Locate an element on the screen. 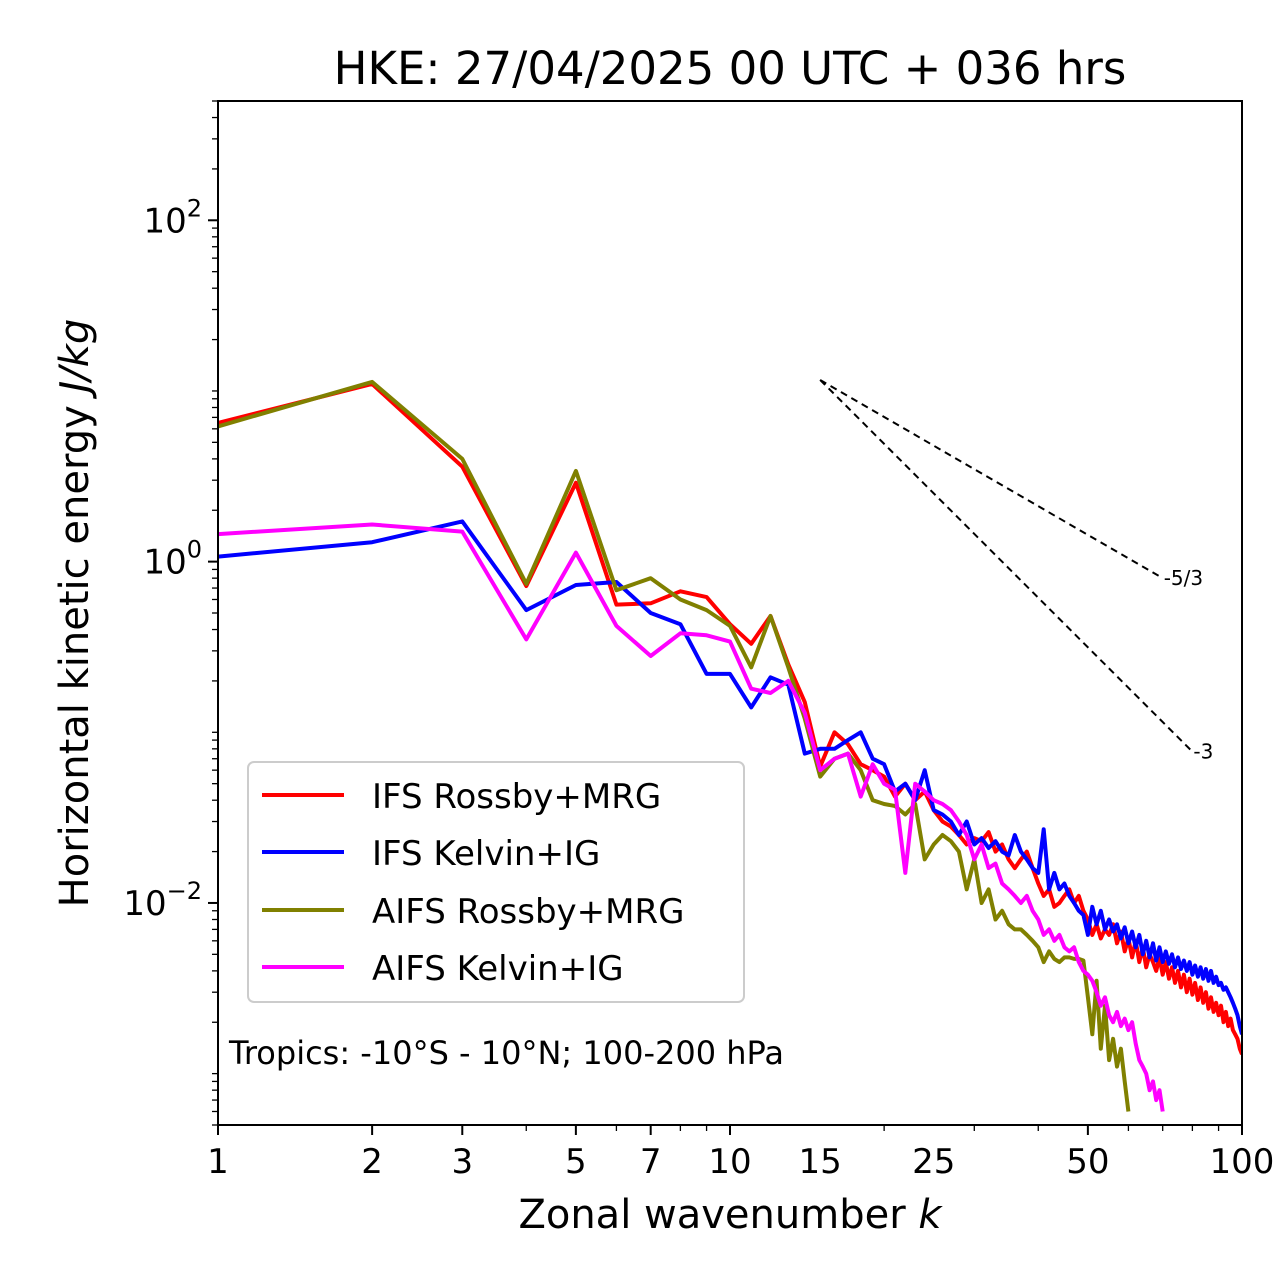 This screenshot has width=1280, height=1288. reference-slope-label: -3 is located at coordinates (1203, 752).